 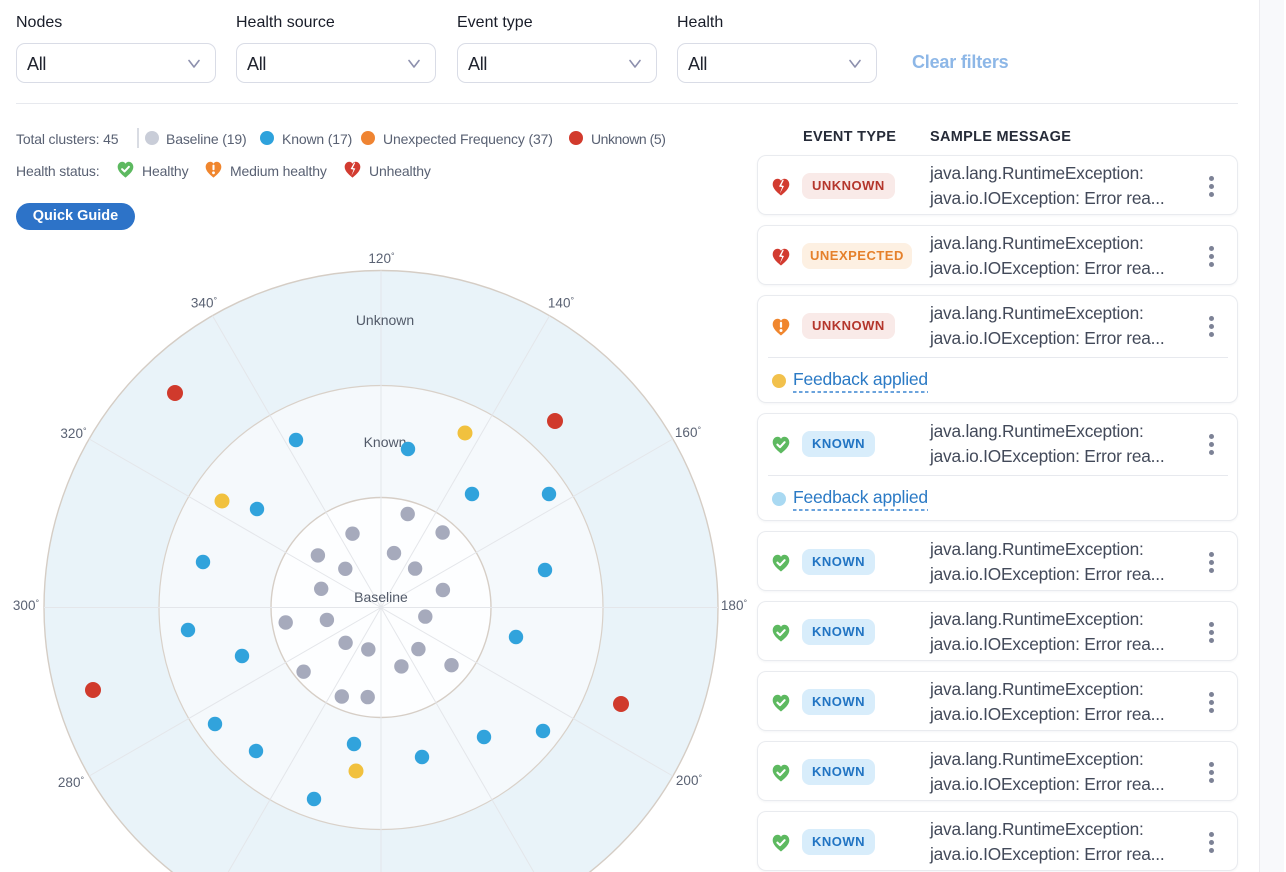 What do you see at coordinates (734, 605) in the screenshot?
I see `svg-text: 180°` at bounding box center [734, 605].